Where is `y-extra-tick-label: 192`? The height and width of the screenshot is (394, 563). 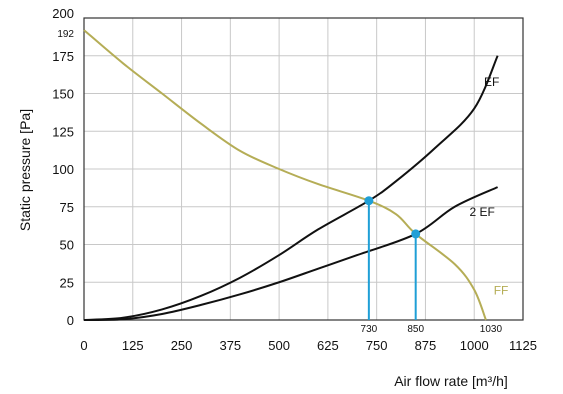
y-extra-tick-label: 192 is located at coordinates (65, 34).